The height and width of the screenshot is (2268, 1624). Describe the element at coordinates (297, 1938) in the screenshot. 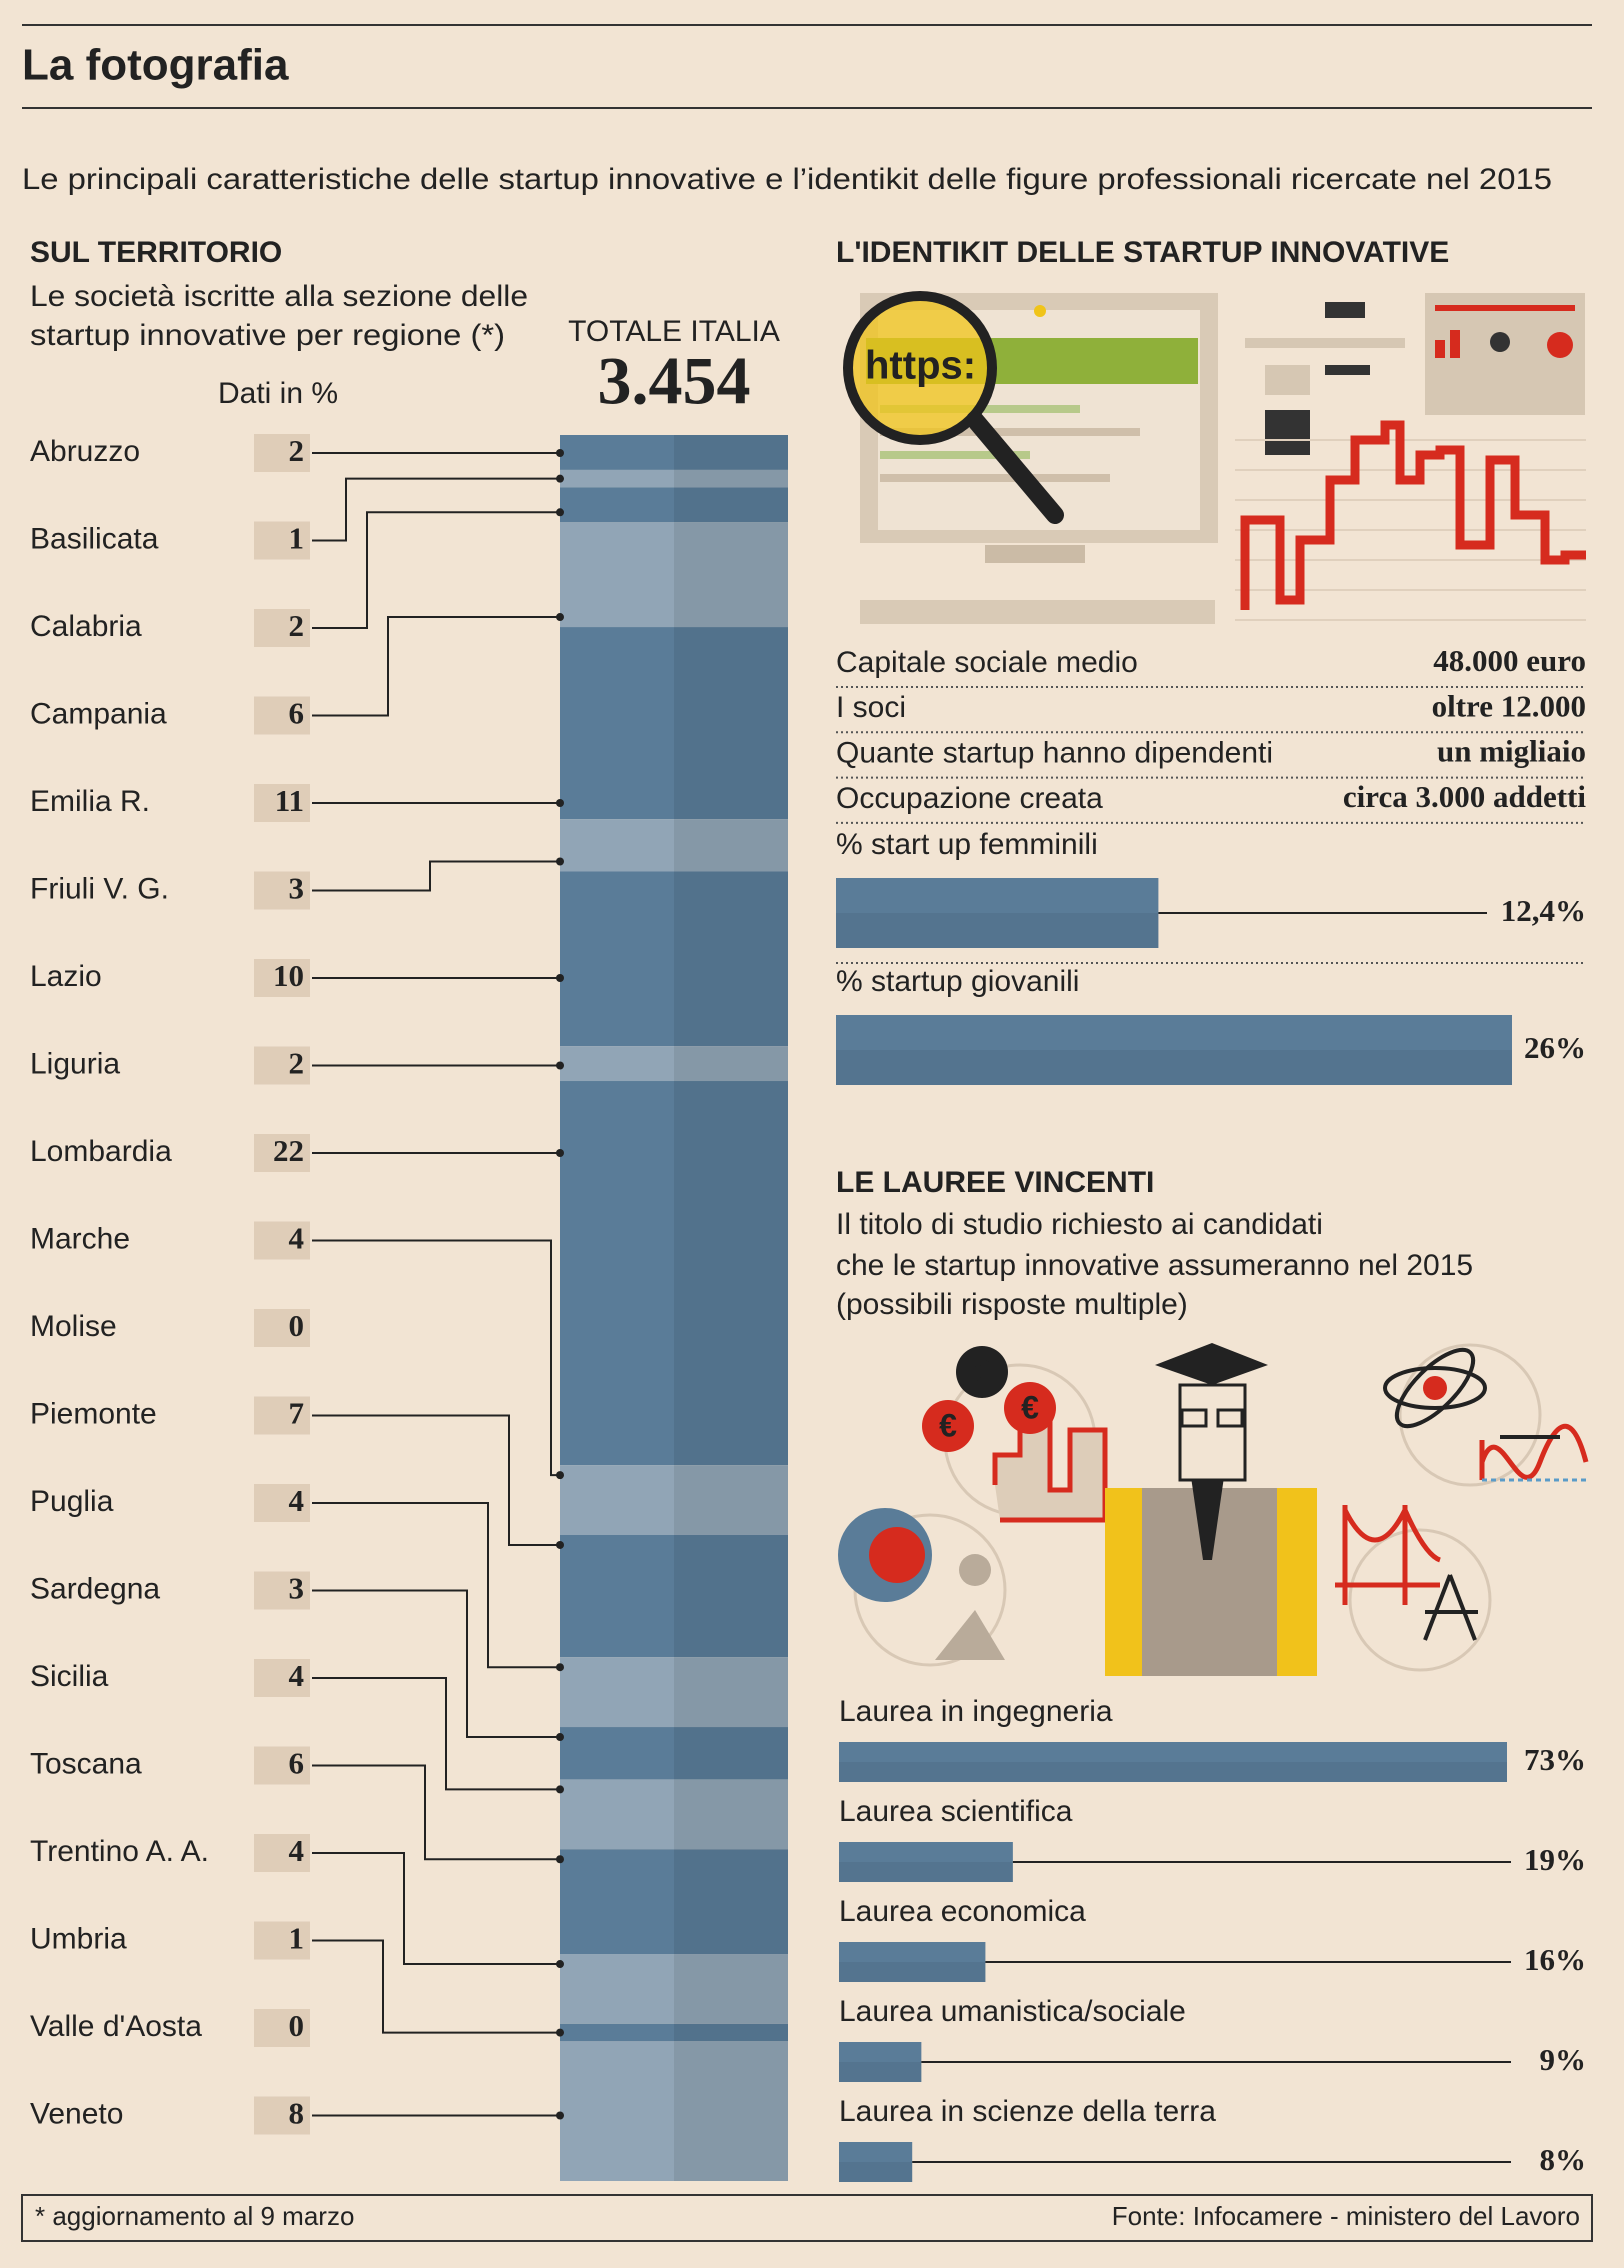

I see `region-value: 1` at that location.